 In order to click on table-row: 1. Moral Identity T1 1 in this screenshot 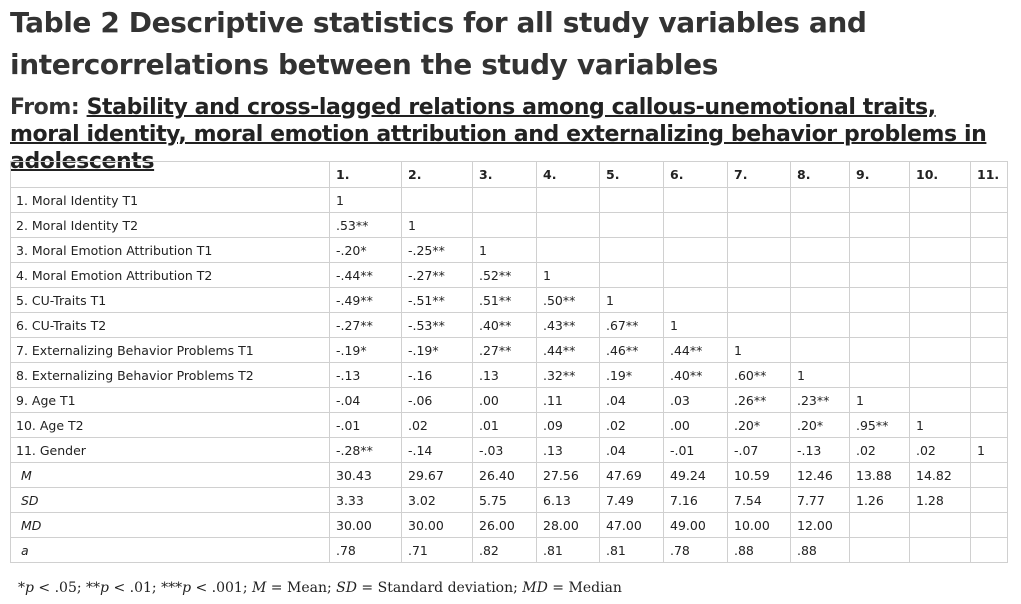, I will do `click(509, 200)`.